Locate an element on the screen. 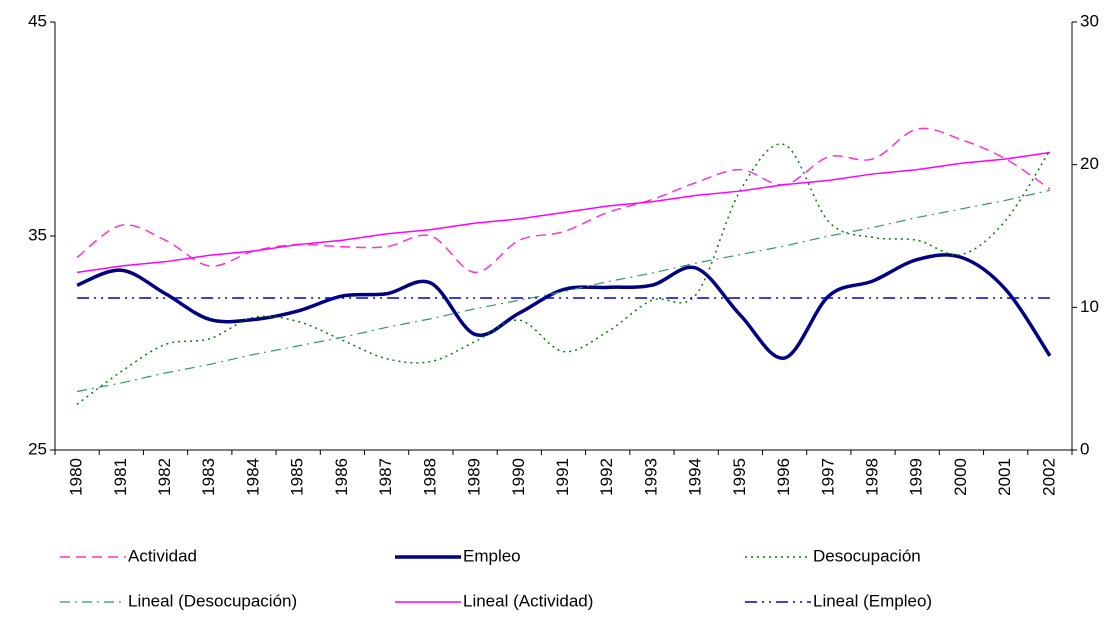 Image resolution: width=1114 pixels, height=623 pixels. x-tick-label: 1988 is located at coordinates (429, 477).